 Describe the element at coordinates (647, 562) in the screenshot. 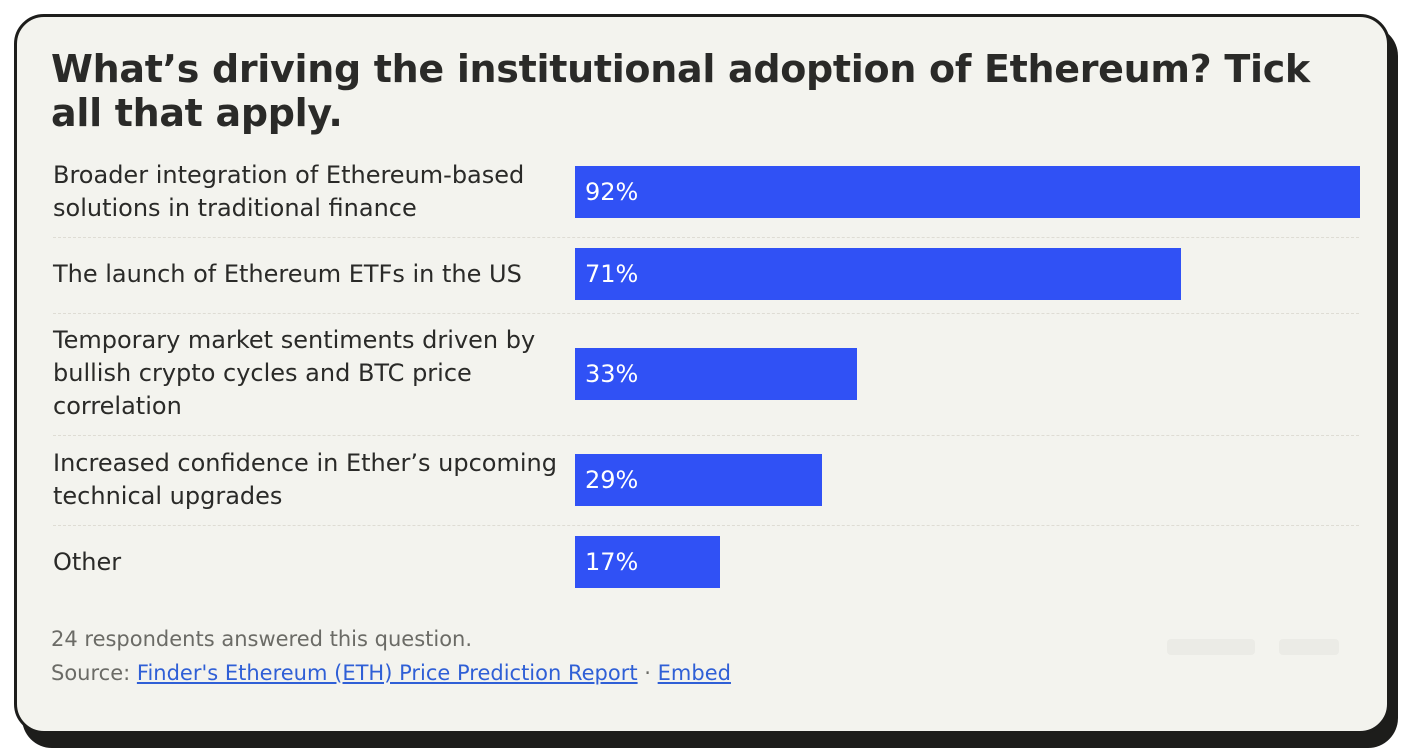

I see `bar: 17%` at that location.